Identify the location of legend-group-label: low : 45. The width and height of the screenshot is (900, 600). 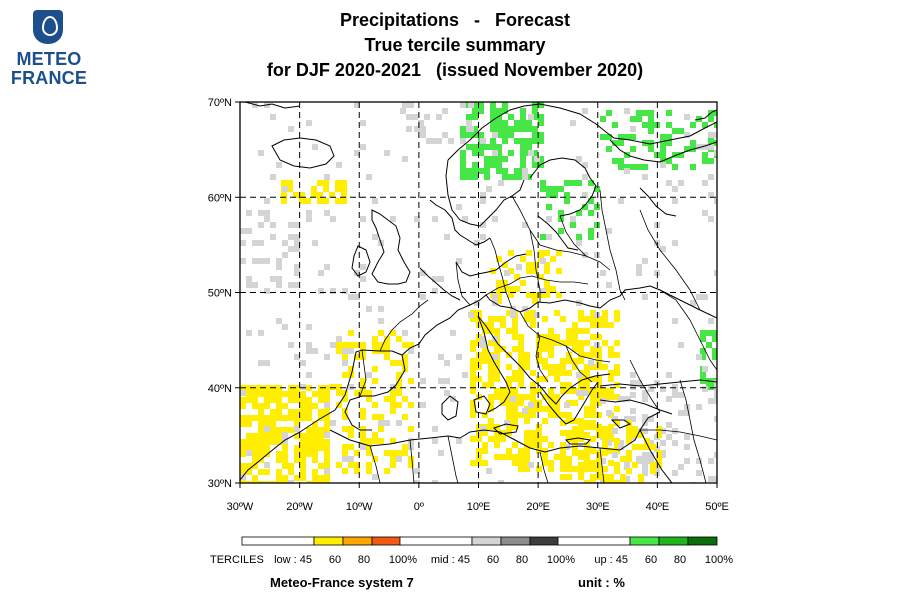
(293, 560).